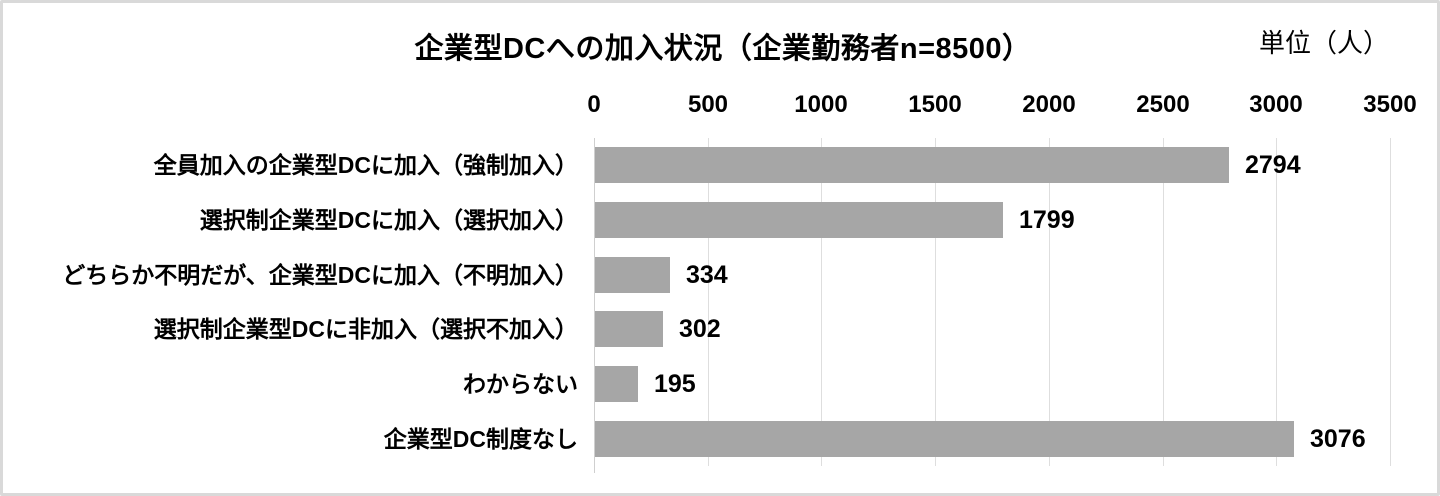 Image resolution: width=1440 pixels, height=496 pixels. Describe the element at coordinates (594, 305) in the screenshot. I see `category-axis-line` at that location.